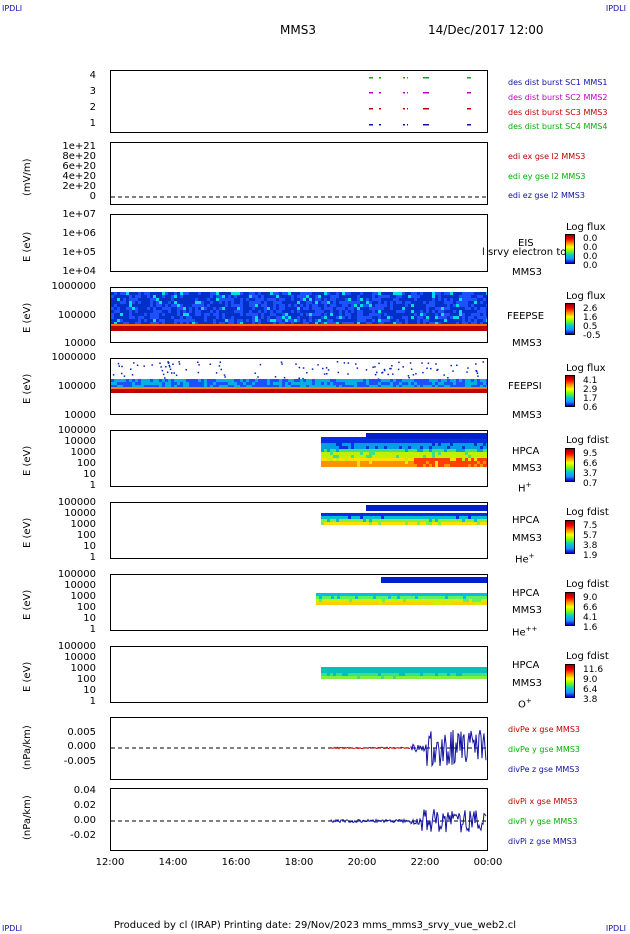  Describe the element at coordinates (27, 460) in the screenshot. I see `ylabel-hpca-h: E (eV)` at that location.